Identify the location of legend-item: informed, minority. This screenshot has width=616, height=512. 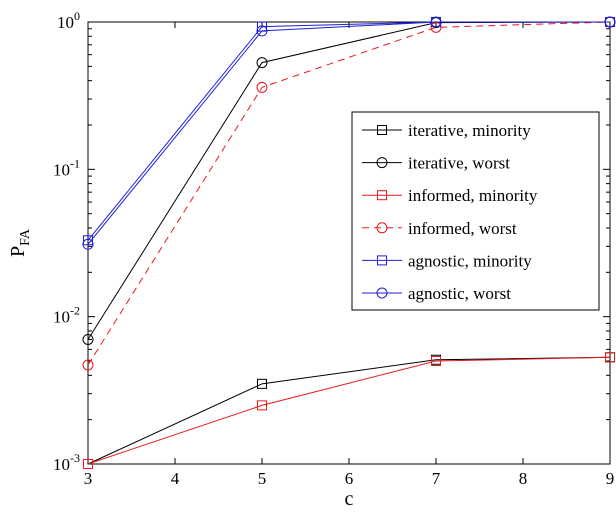
(450, 195).